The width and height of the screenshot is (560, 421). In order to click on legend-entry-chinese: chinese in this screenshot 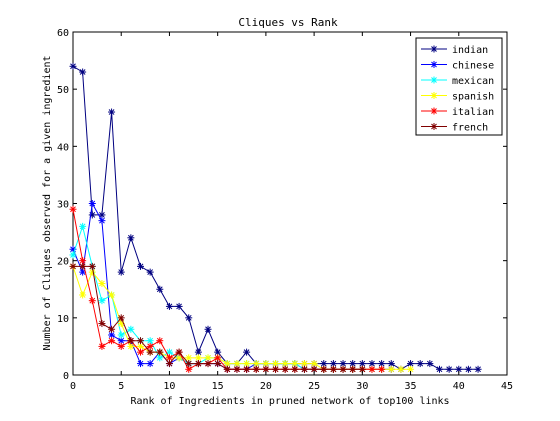, I will do `click(457, 66)`.